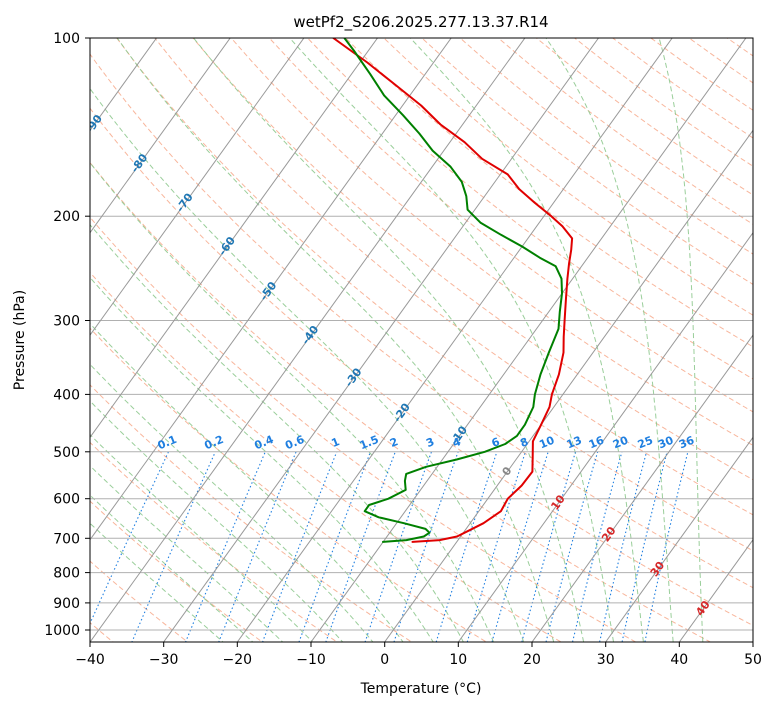 The width and height of the screenshot is (775, 708). I want to click on chart-title: wetPf2_S206.2025.277.13.37.R14, so click(420, 22).